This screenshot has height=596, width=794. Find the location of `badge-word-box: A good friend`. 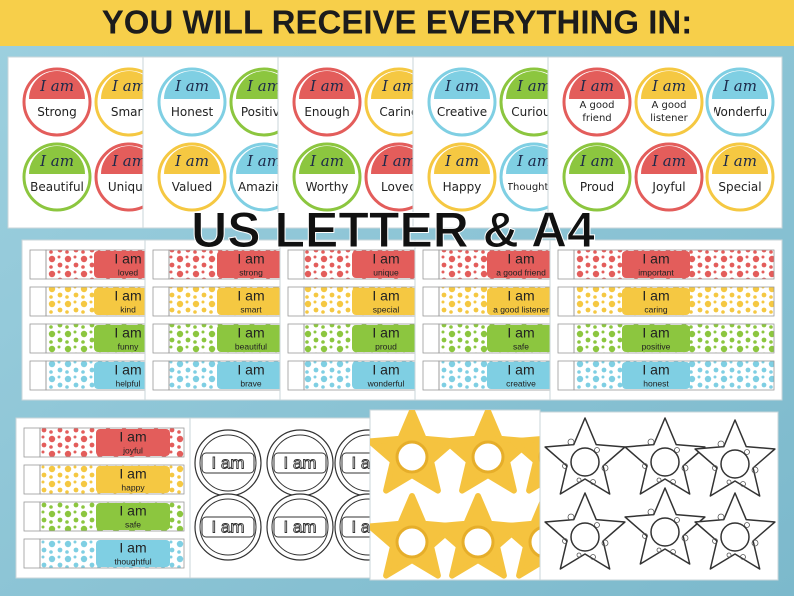

badge-word-box: A good friend is located at coordinates (597, 112).